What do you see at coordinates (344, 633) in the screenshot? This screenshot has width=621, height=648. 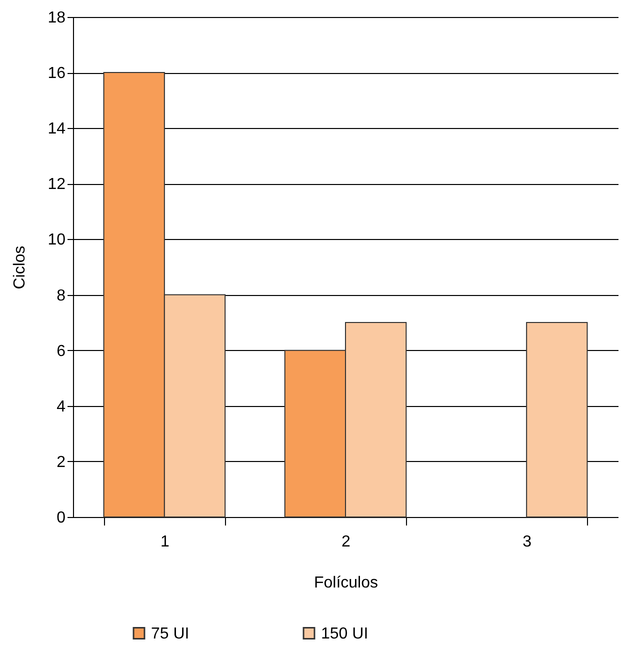 I see `legend-label: 150 UI` at bounding box center [344, 633].